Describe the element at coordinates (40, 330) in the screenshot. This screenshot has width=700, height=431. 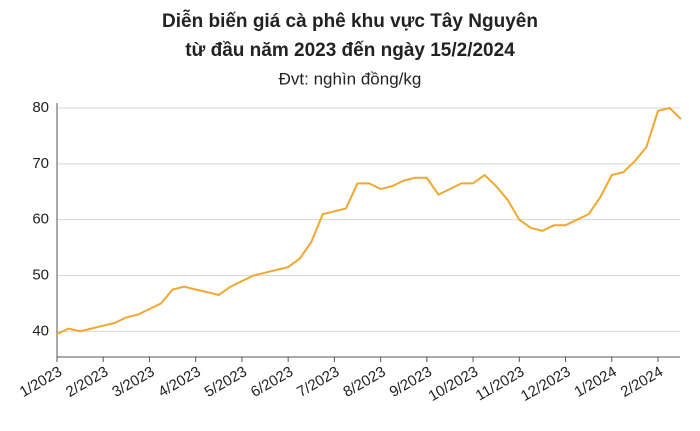
I see `y-tick-label: 40` at that location.